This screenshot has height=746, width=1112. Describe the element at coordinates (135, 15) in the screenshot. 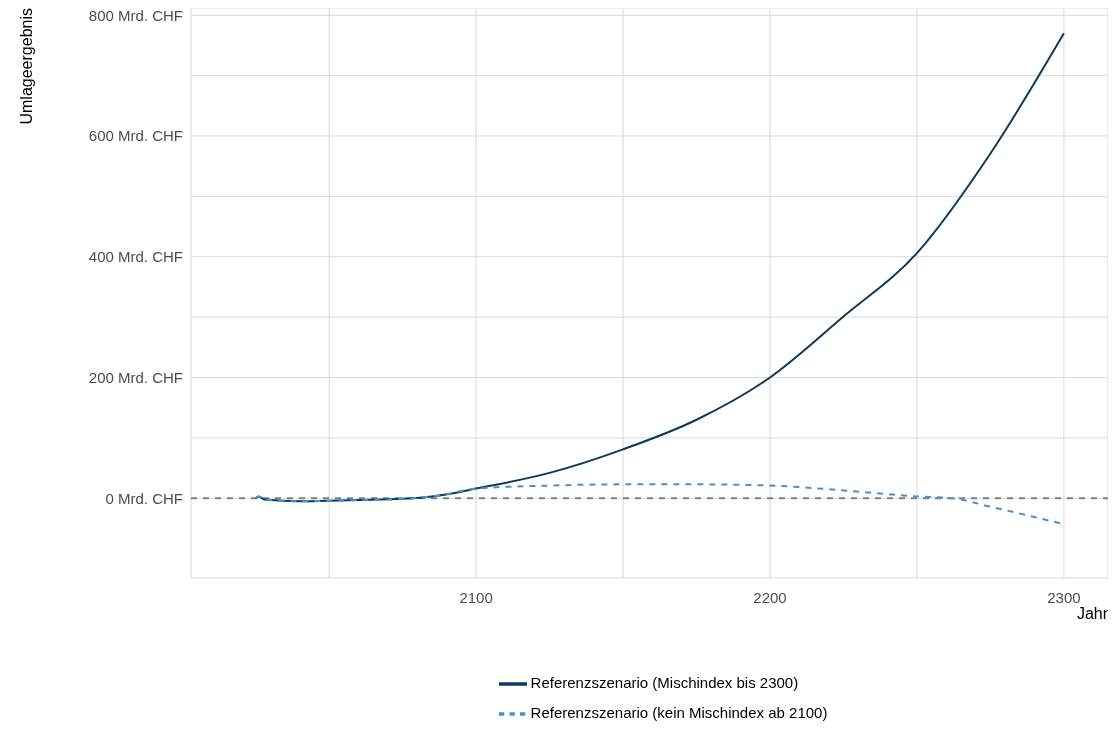

I see `y-tick-label: 800 Mrd. CHF` at that location.